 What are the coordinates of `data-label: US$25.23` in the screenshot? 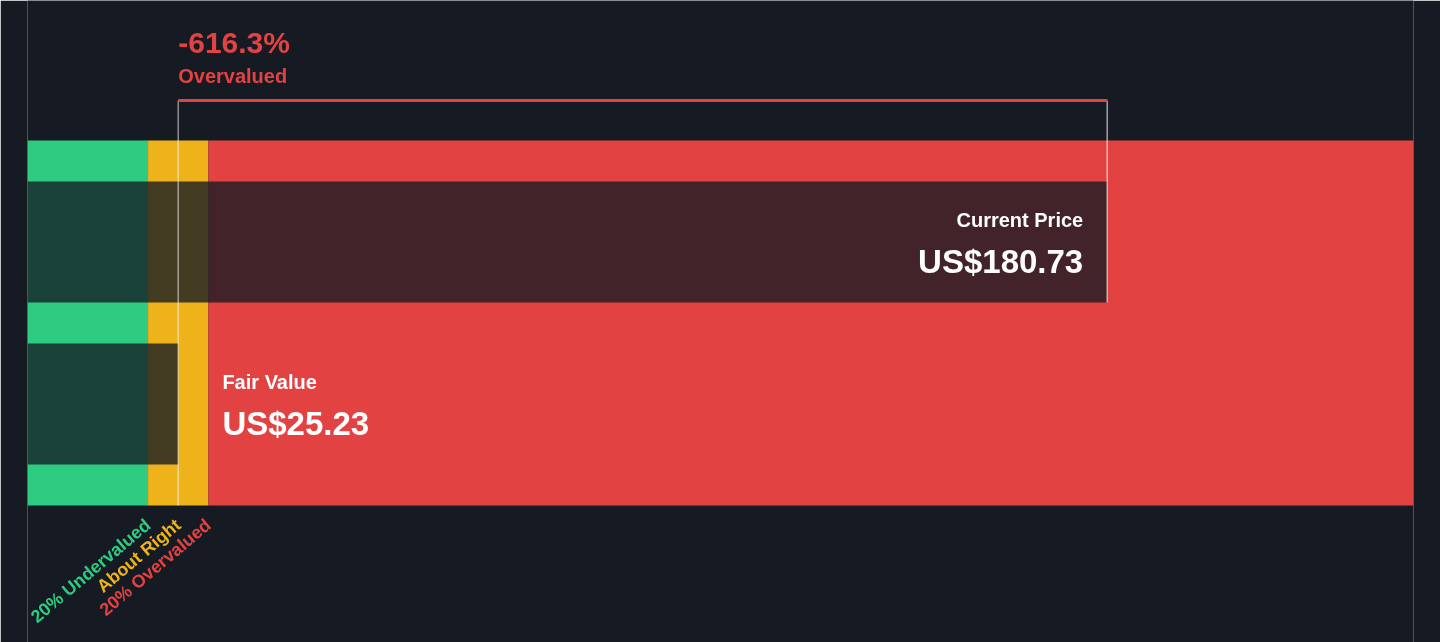 It's located at (296, 423).